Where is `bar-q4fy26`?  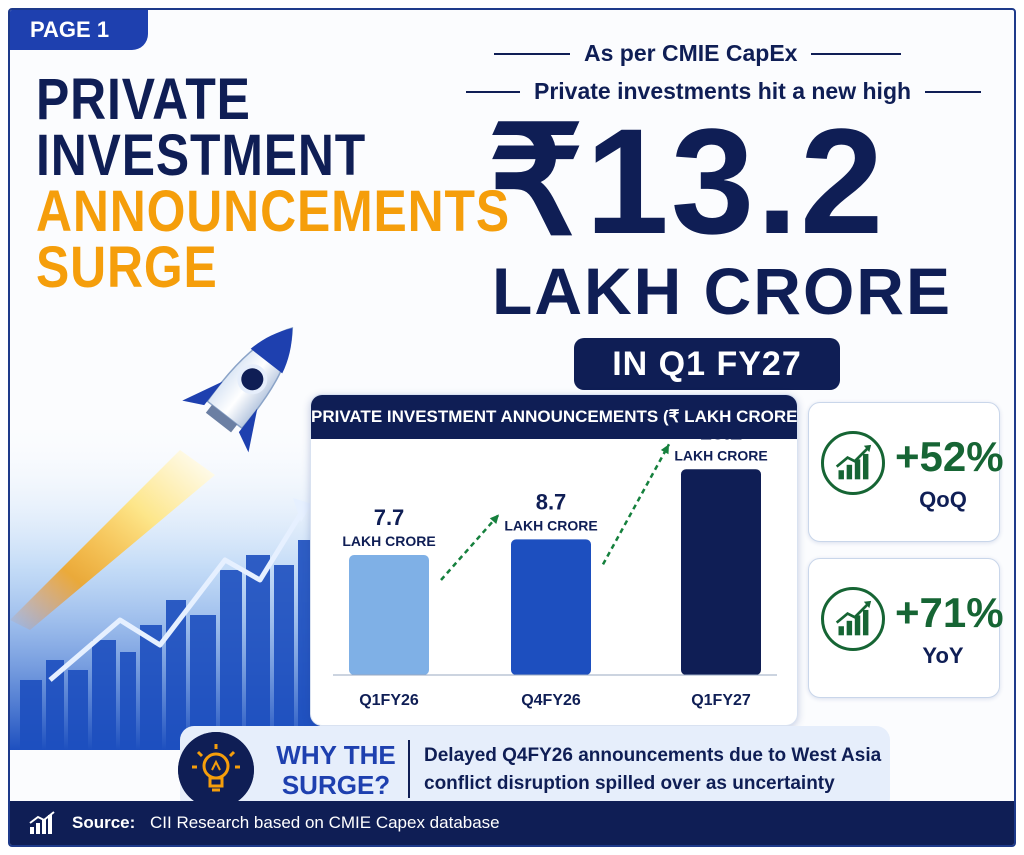
bar-q4fy26 is located at coordinates (551, 607).